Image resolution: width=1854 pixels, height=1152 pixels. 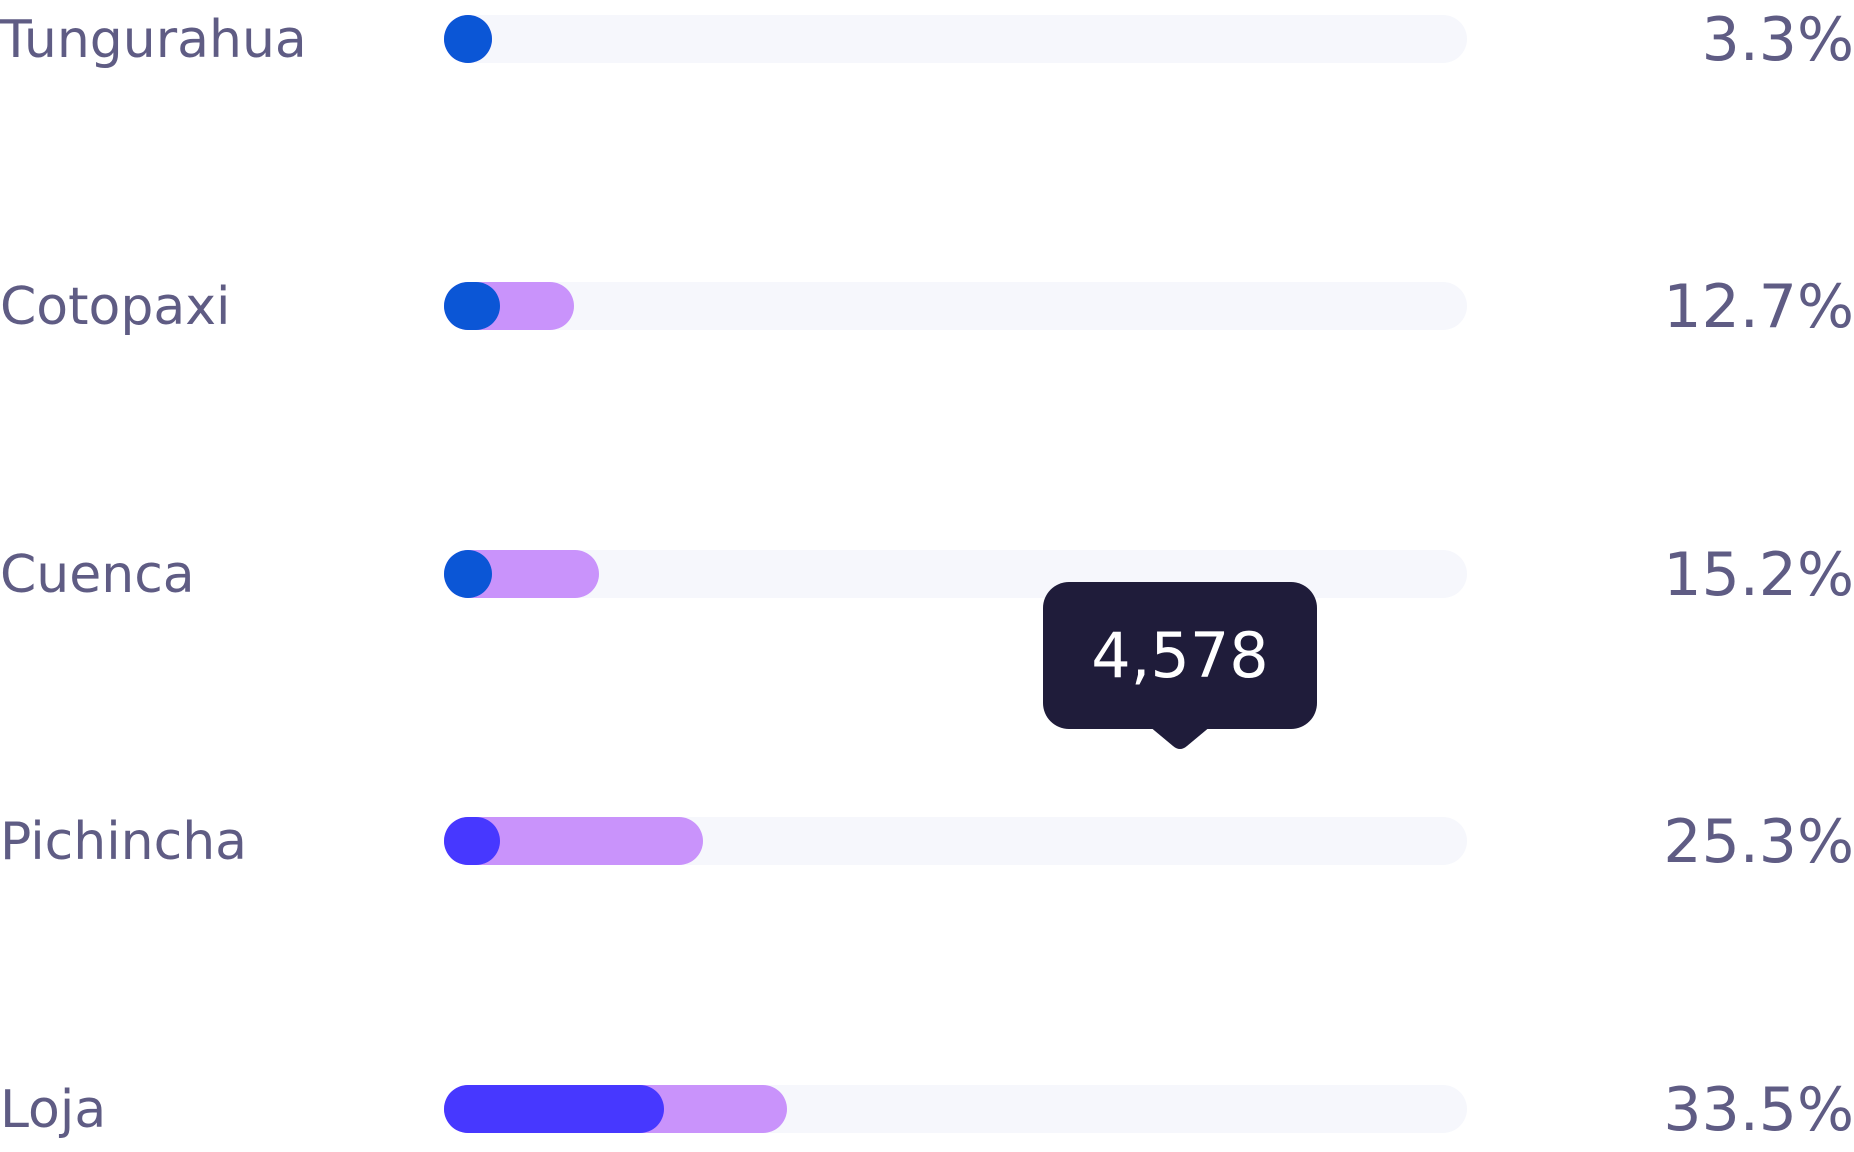 I want to click on value-tooltip: 4,578, so click(x=1180, y=655).